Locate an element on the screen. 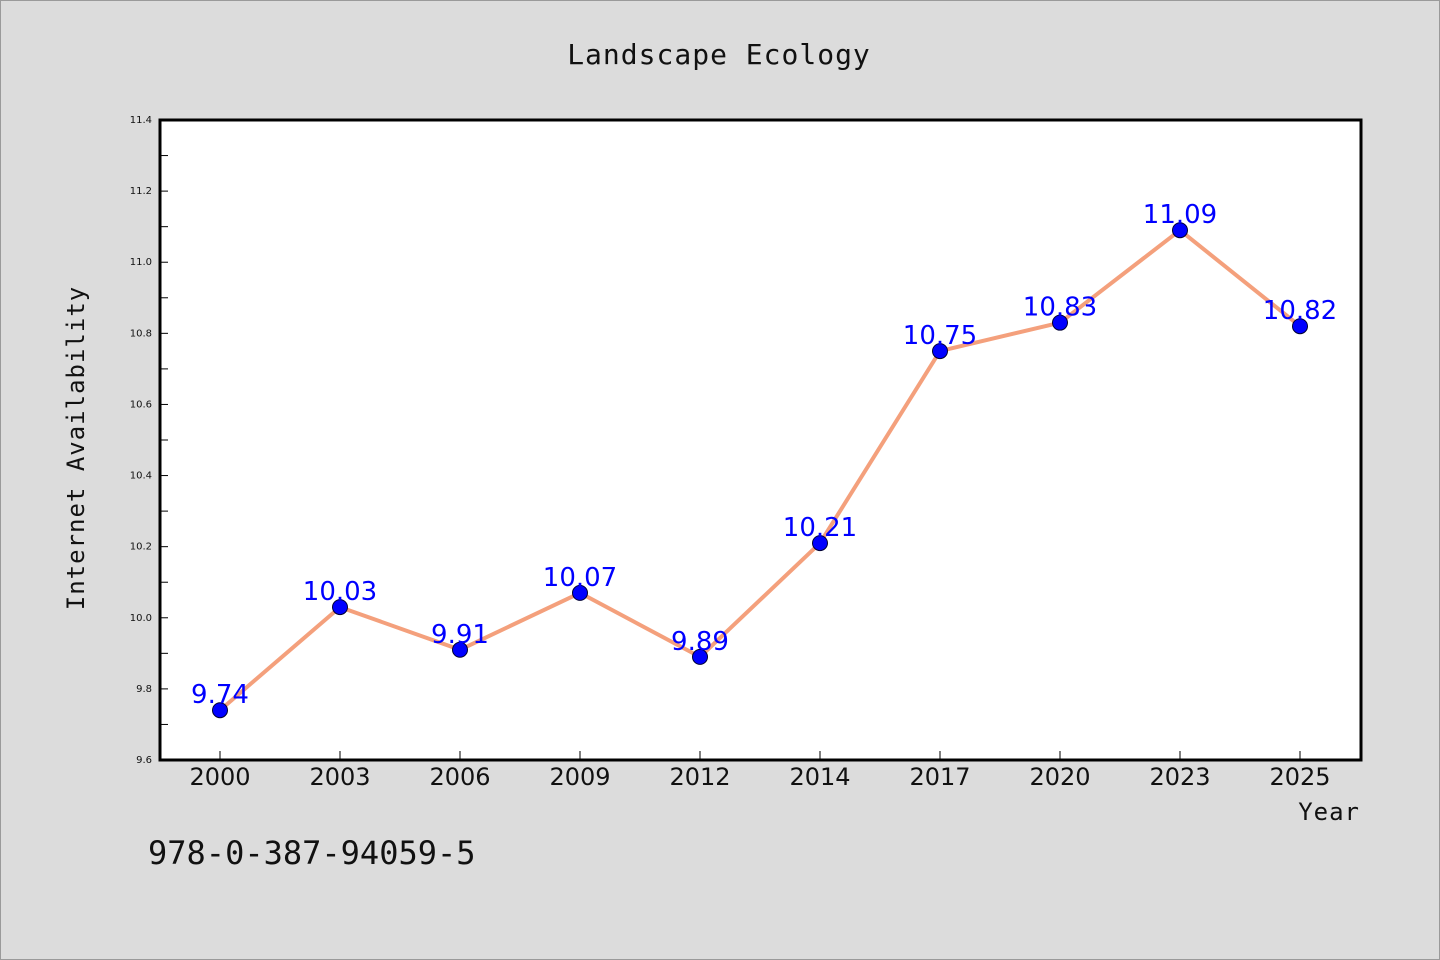 The height and width of the screenshot is (960, 1440). data-label: 9.91 is located at coordinates (460, 635).